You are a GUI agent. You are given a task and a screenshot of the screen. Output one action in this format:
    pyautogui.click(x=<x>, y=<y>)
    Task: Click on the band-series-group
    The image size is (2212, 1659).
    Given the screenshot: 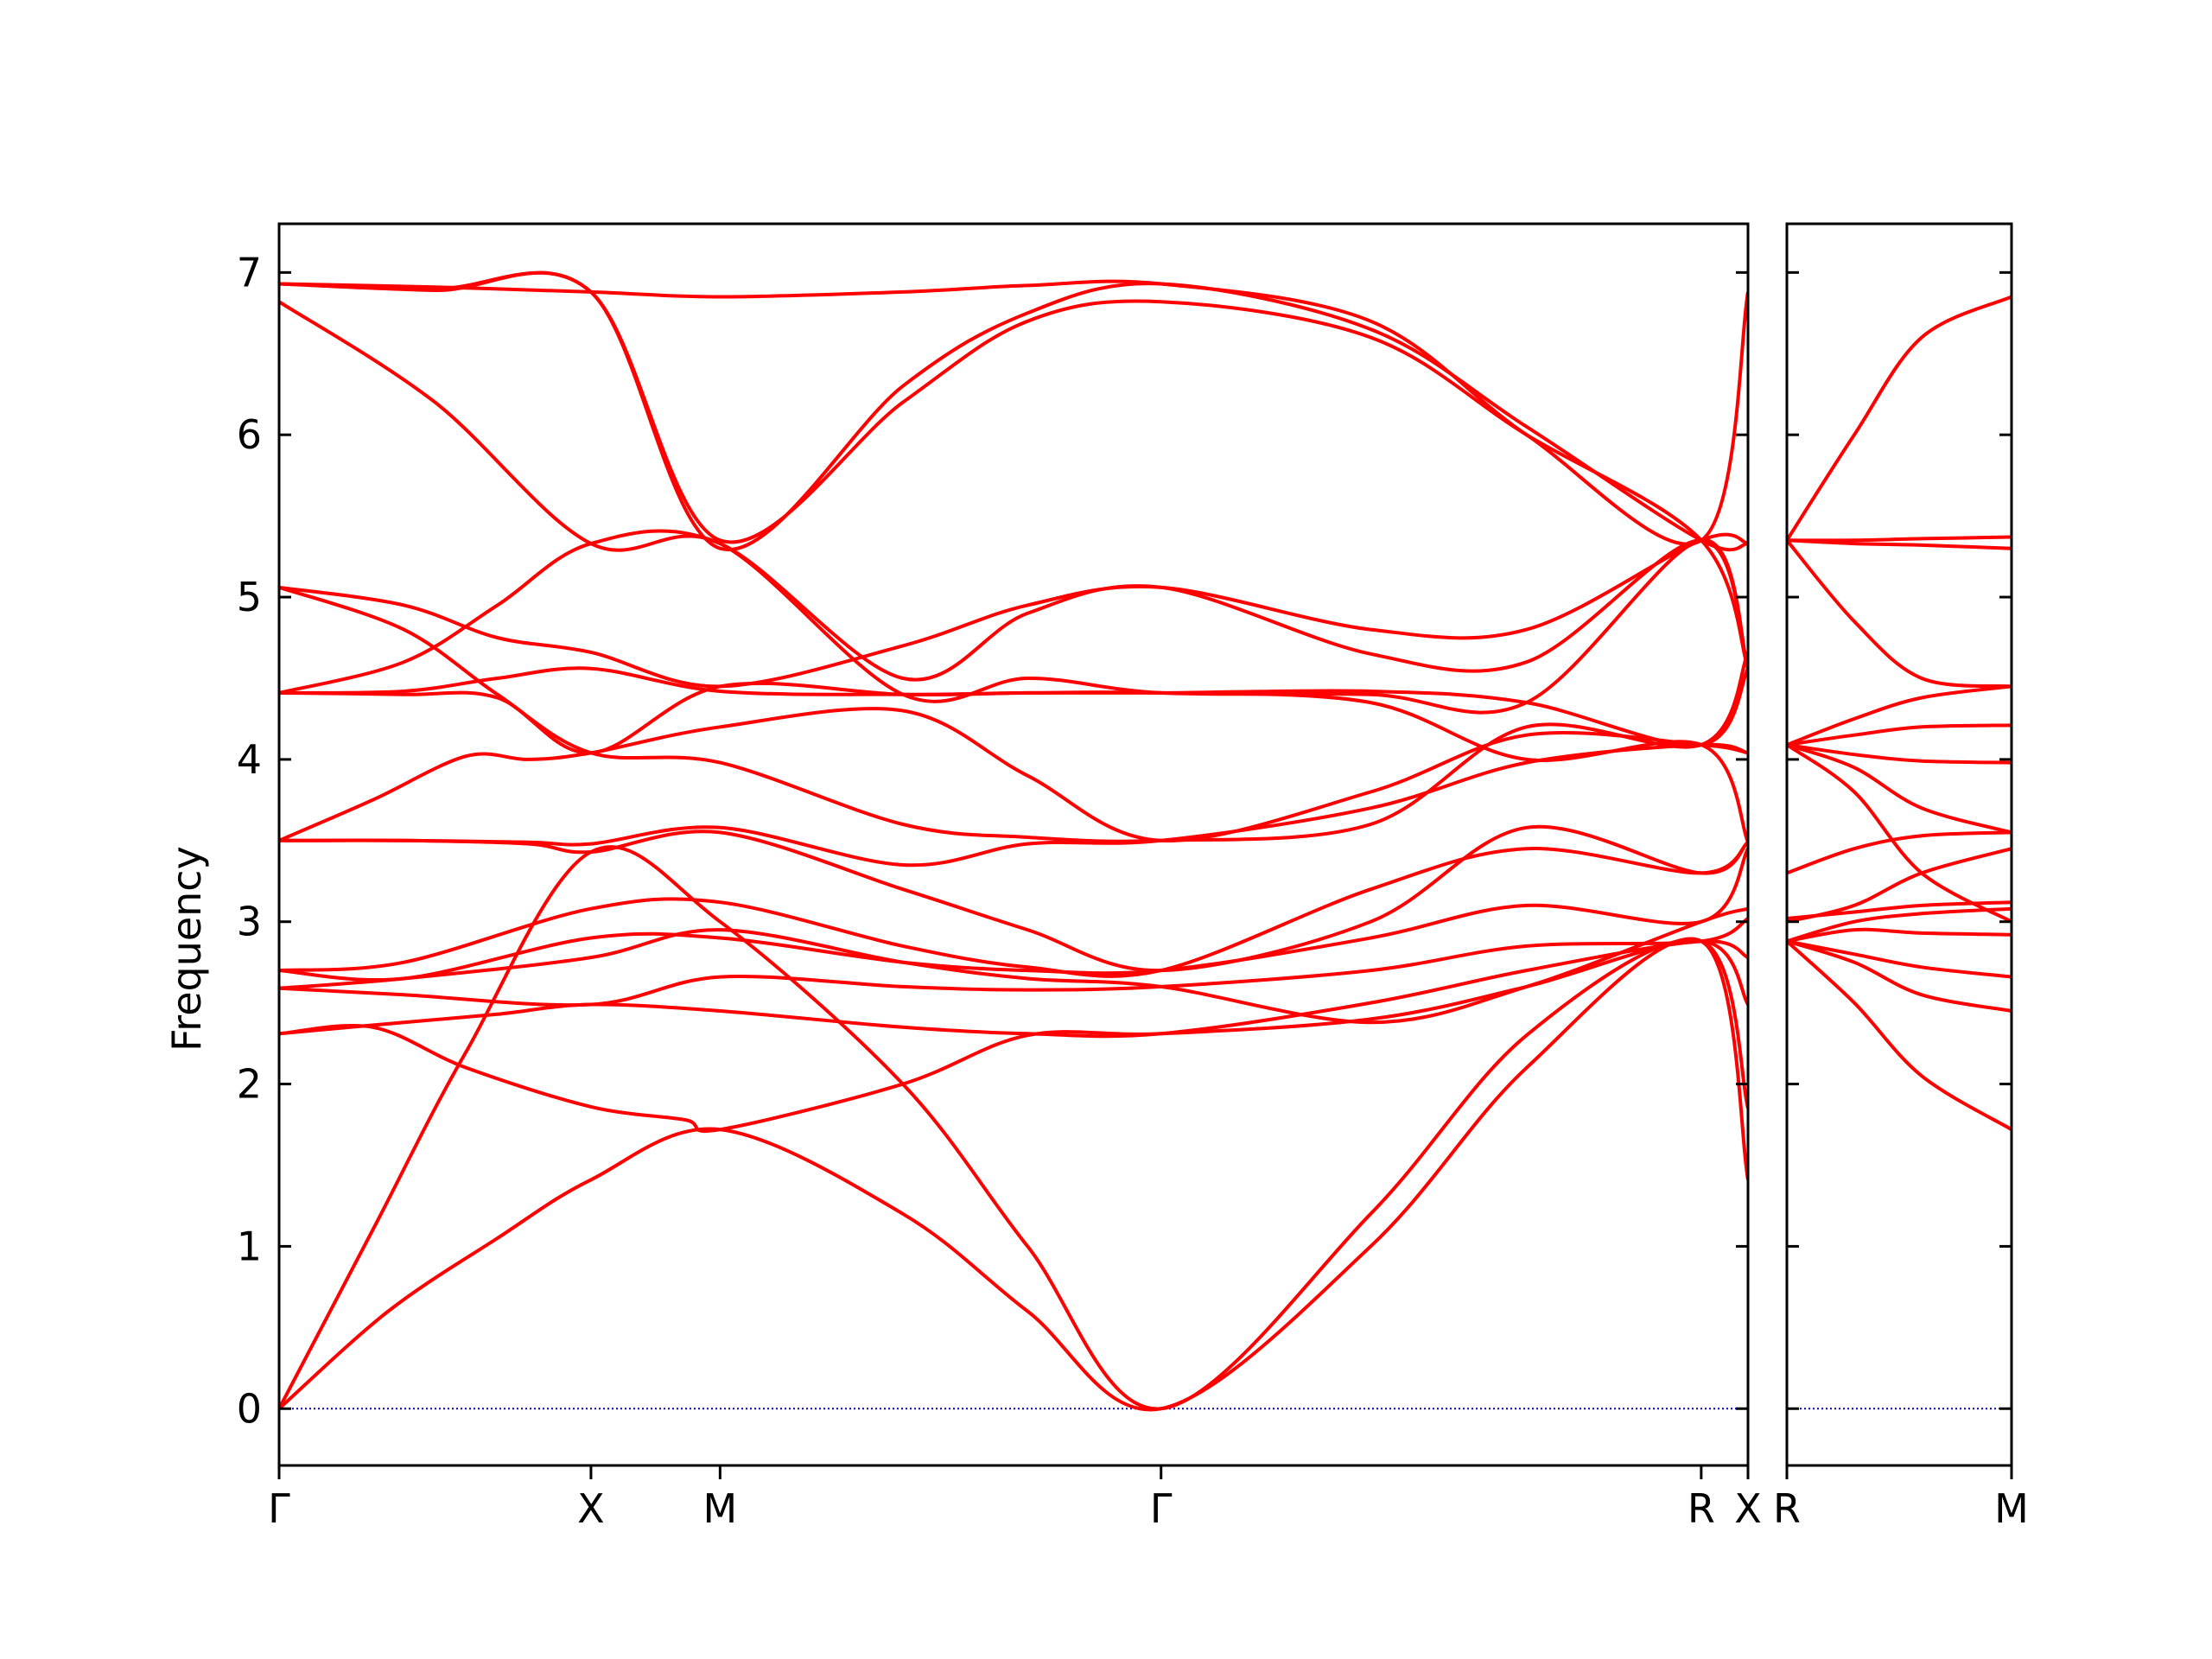 What is the action you would take?
    pyautogui.click(x=1900, y=713)
    